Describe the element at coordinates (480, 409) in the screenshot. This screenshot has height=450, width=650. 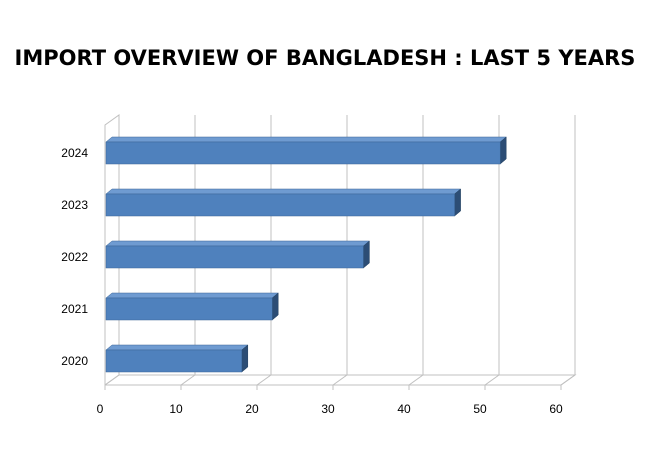
I see `x-tick-label: 50` at that location.